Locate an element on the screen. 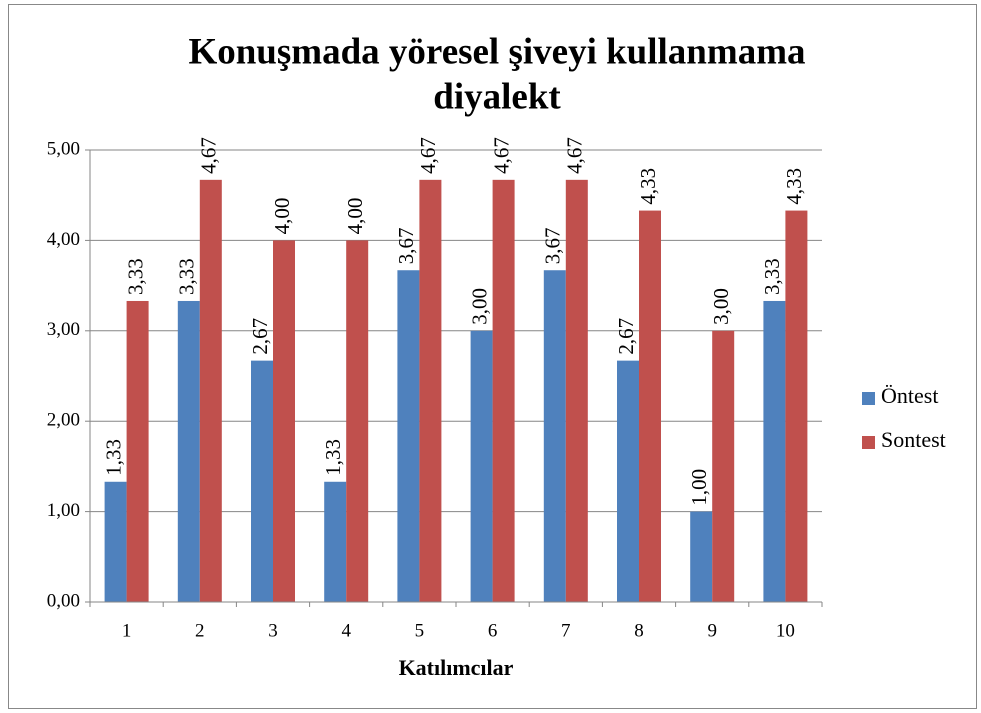 The width and height of the screenshot is (981, 713). x-tick-label: 6 is located at coordinates (493, 630).